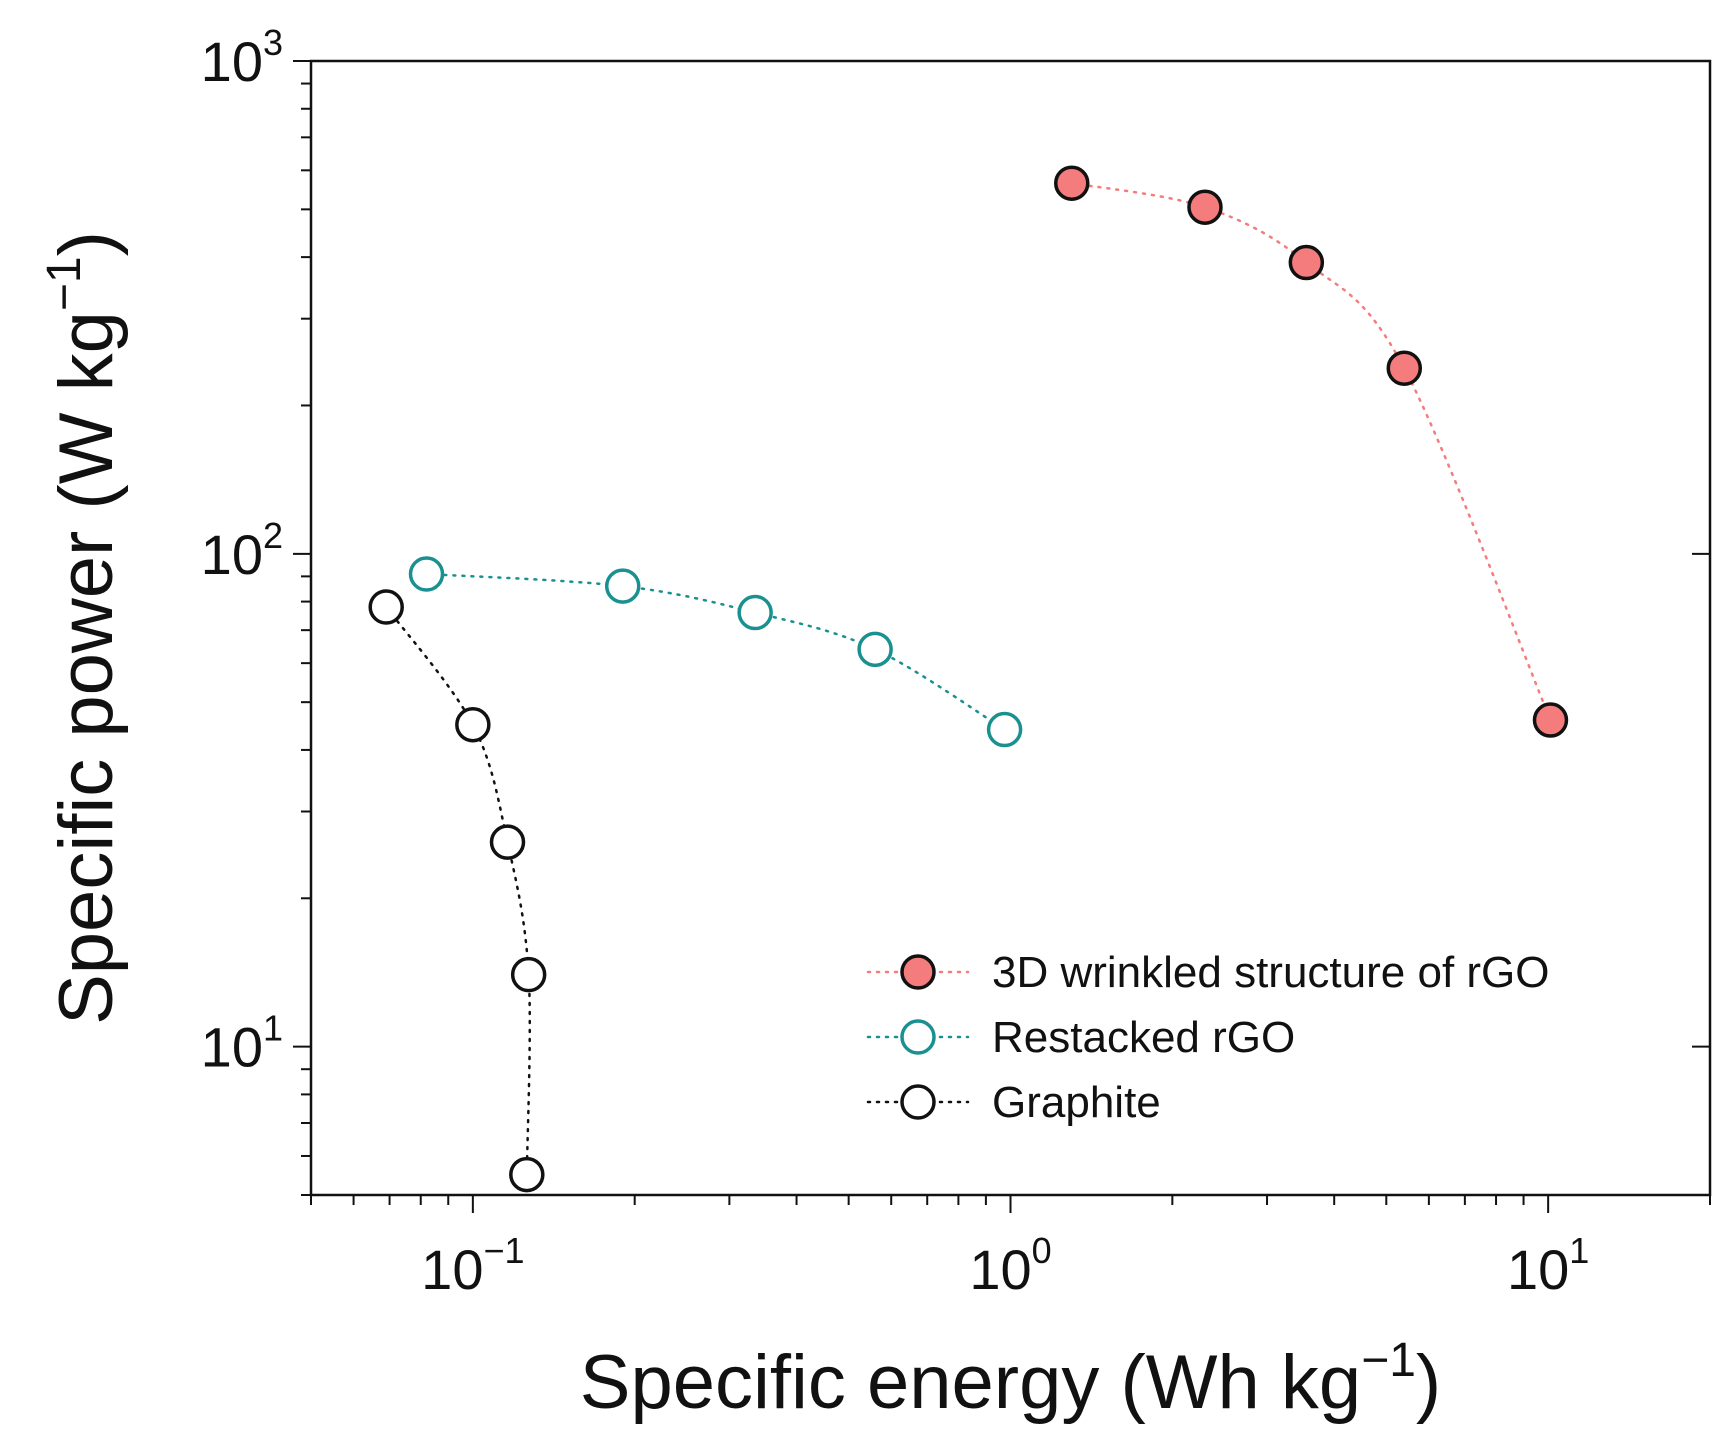  I want to click on legend-label: 3D wrinkled structure of rGO, so click(1271, 972).